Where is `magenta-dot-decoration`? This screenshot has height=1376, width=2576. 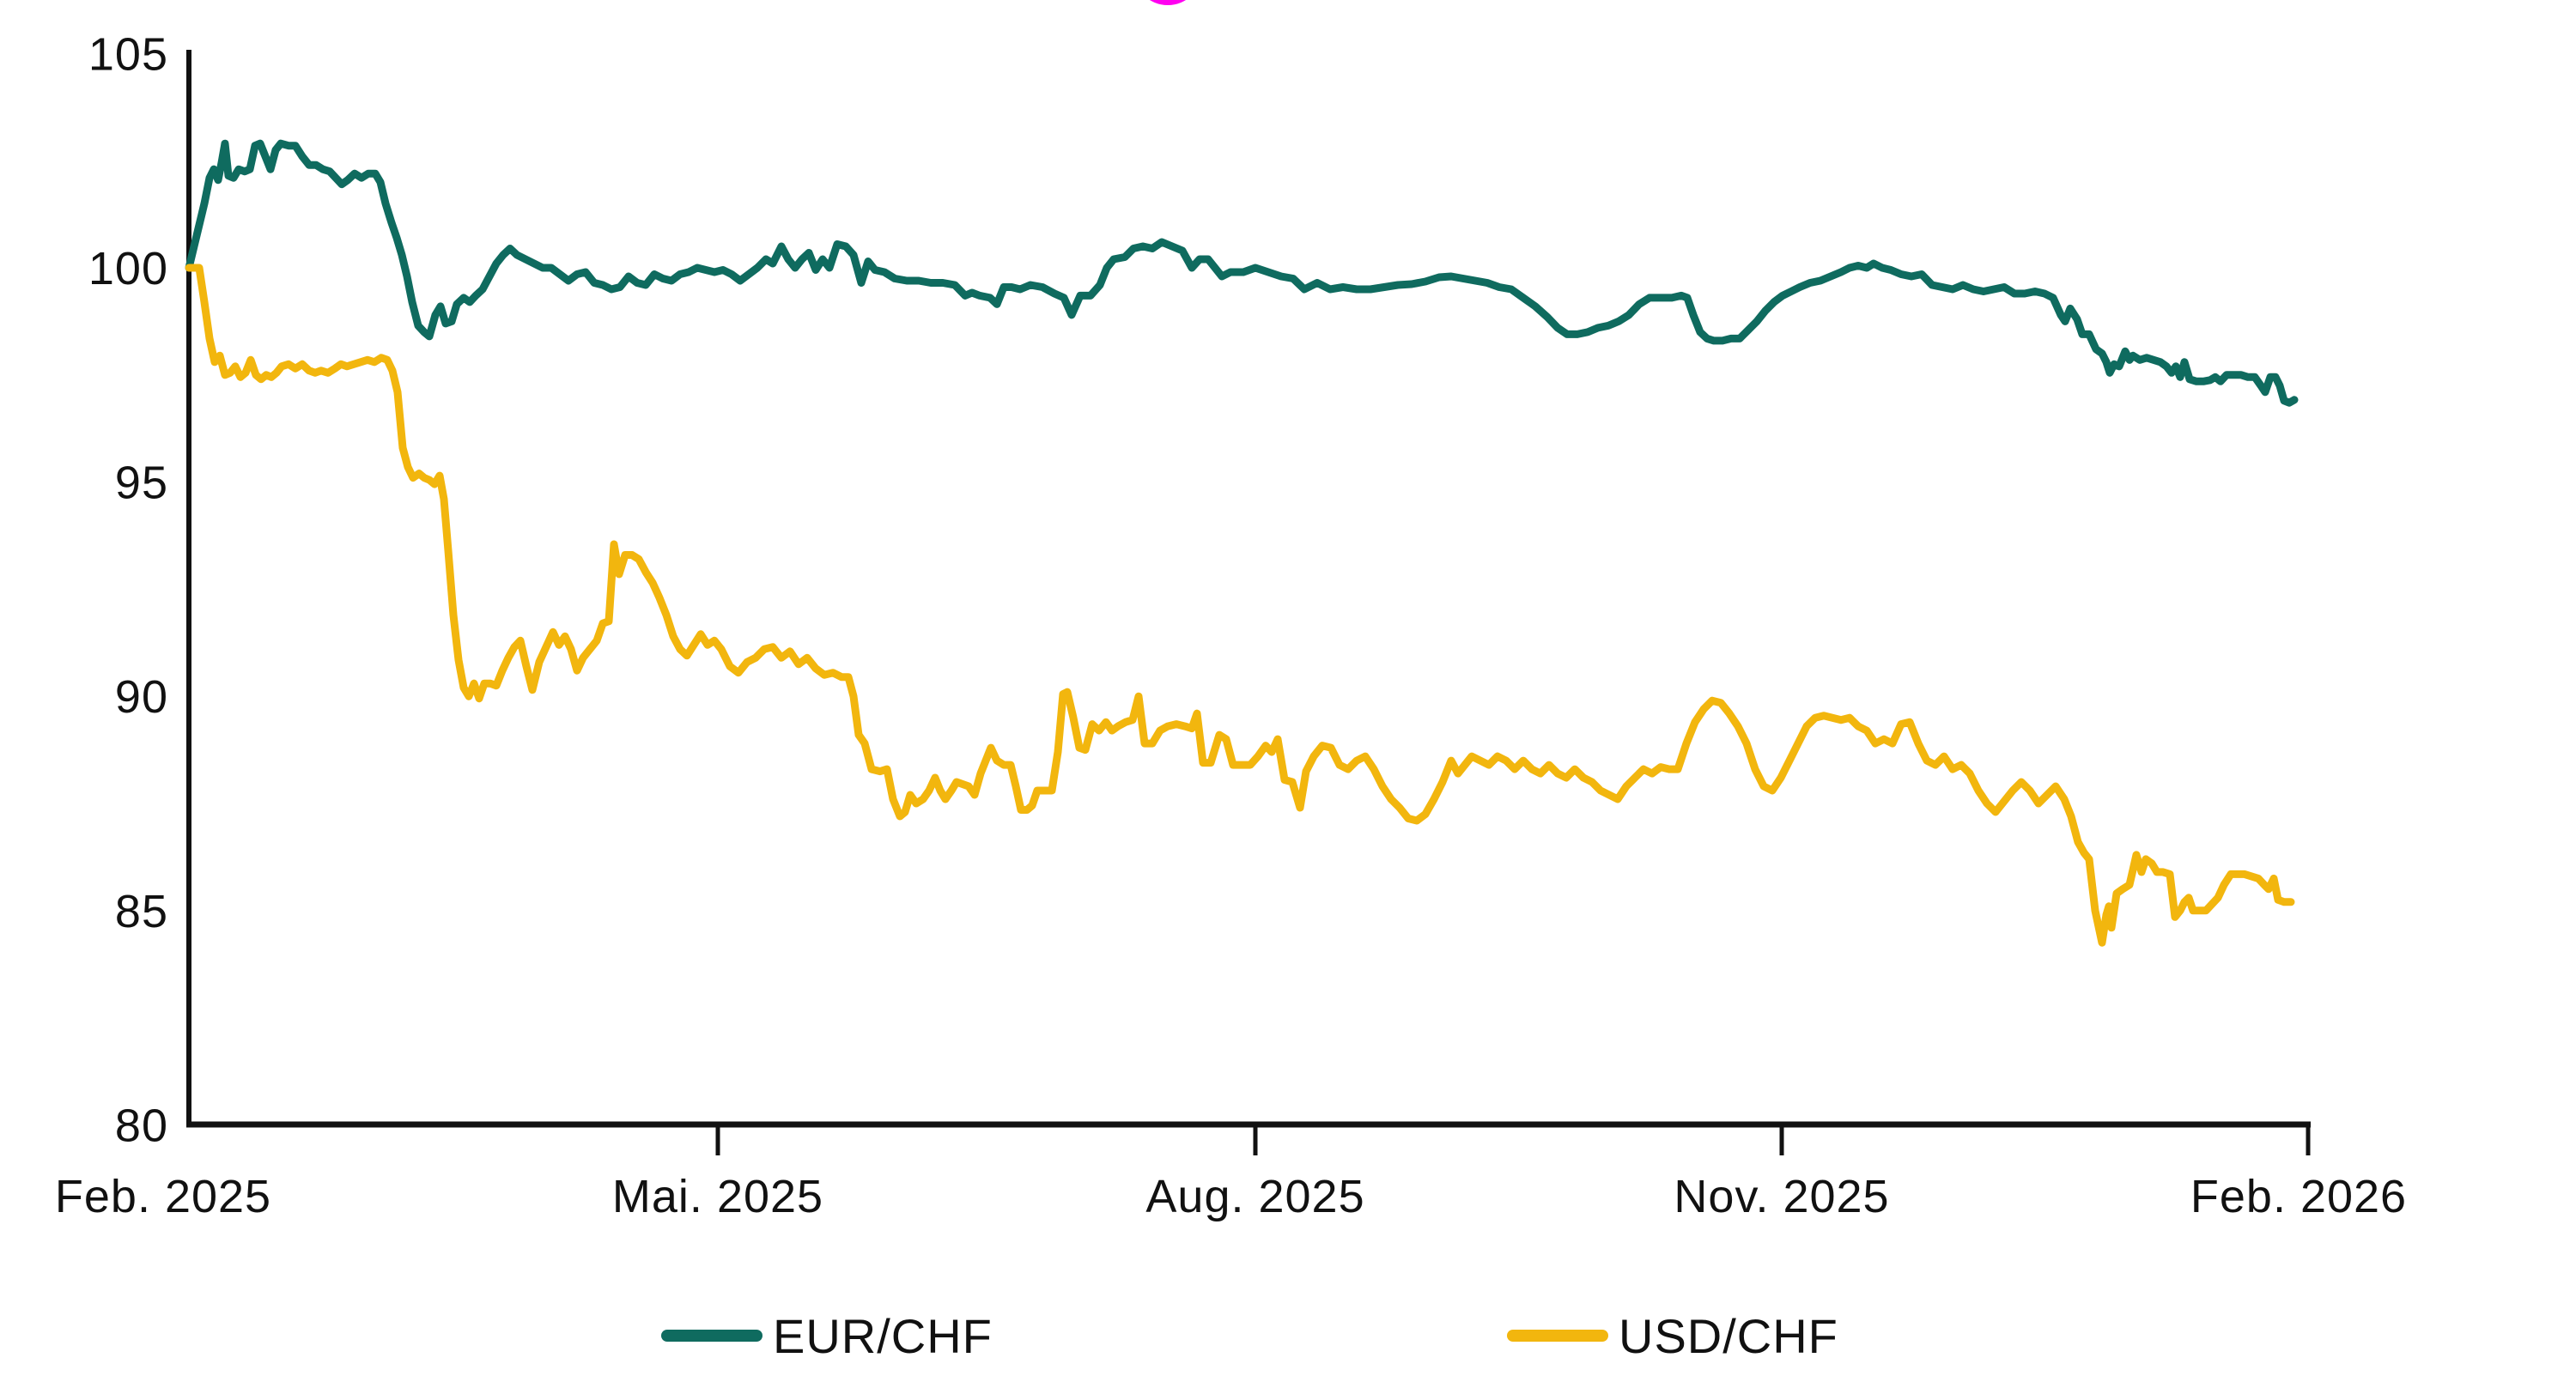 magenta-dot-decoration is located at coordinates (1168, 2).